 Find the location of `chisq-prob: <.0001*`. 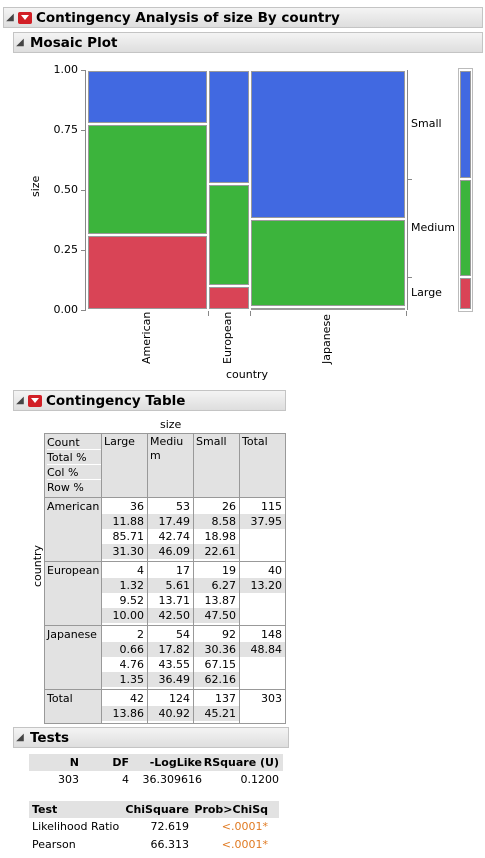

chisq-prob: <.0001* is located at coordinates (244, 826).